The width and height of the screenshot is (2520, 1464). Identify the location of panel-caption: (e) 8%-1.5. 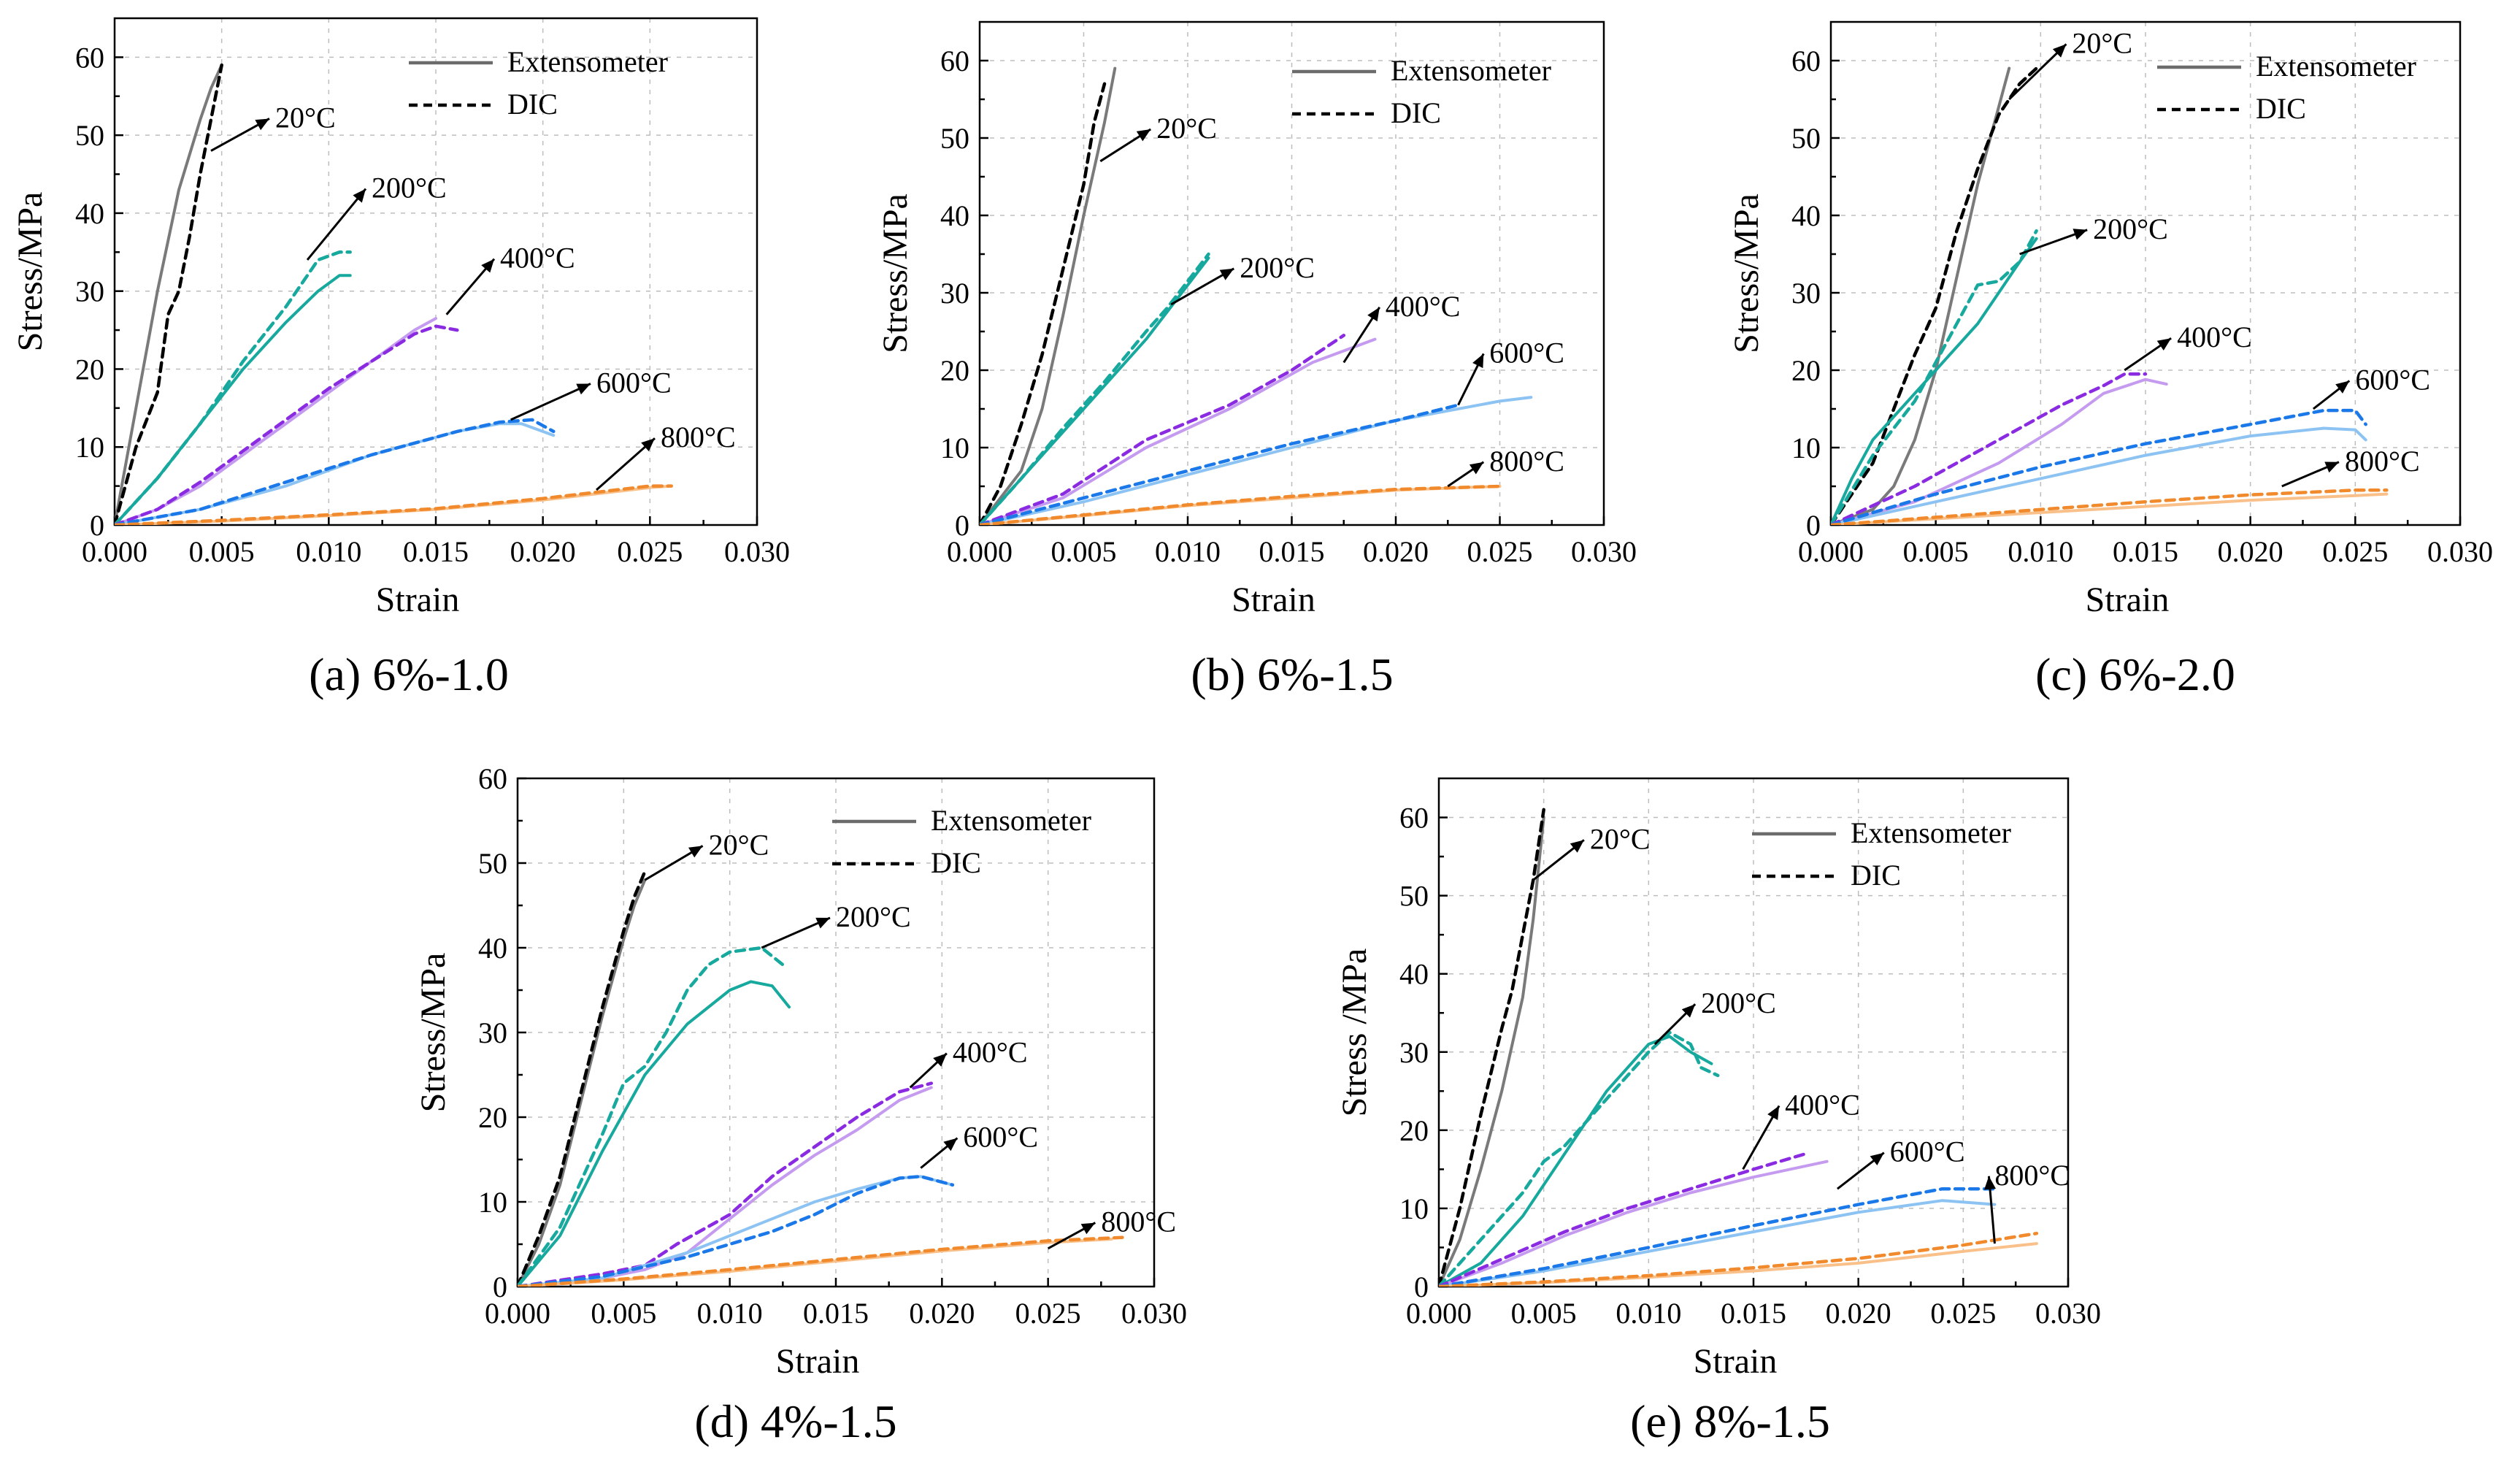
(1730, 1421).